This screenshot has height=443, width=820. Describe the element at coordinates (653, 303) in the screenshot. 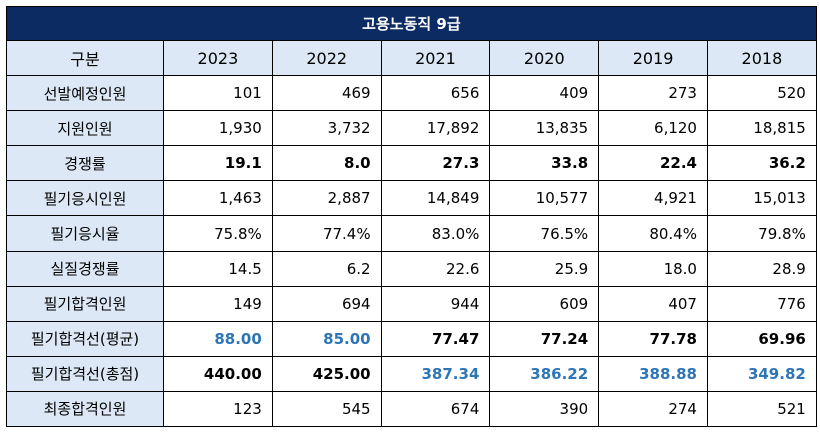

I see `cell: 407` at that location.